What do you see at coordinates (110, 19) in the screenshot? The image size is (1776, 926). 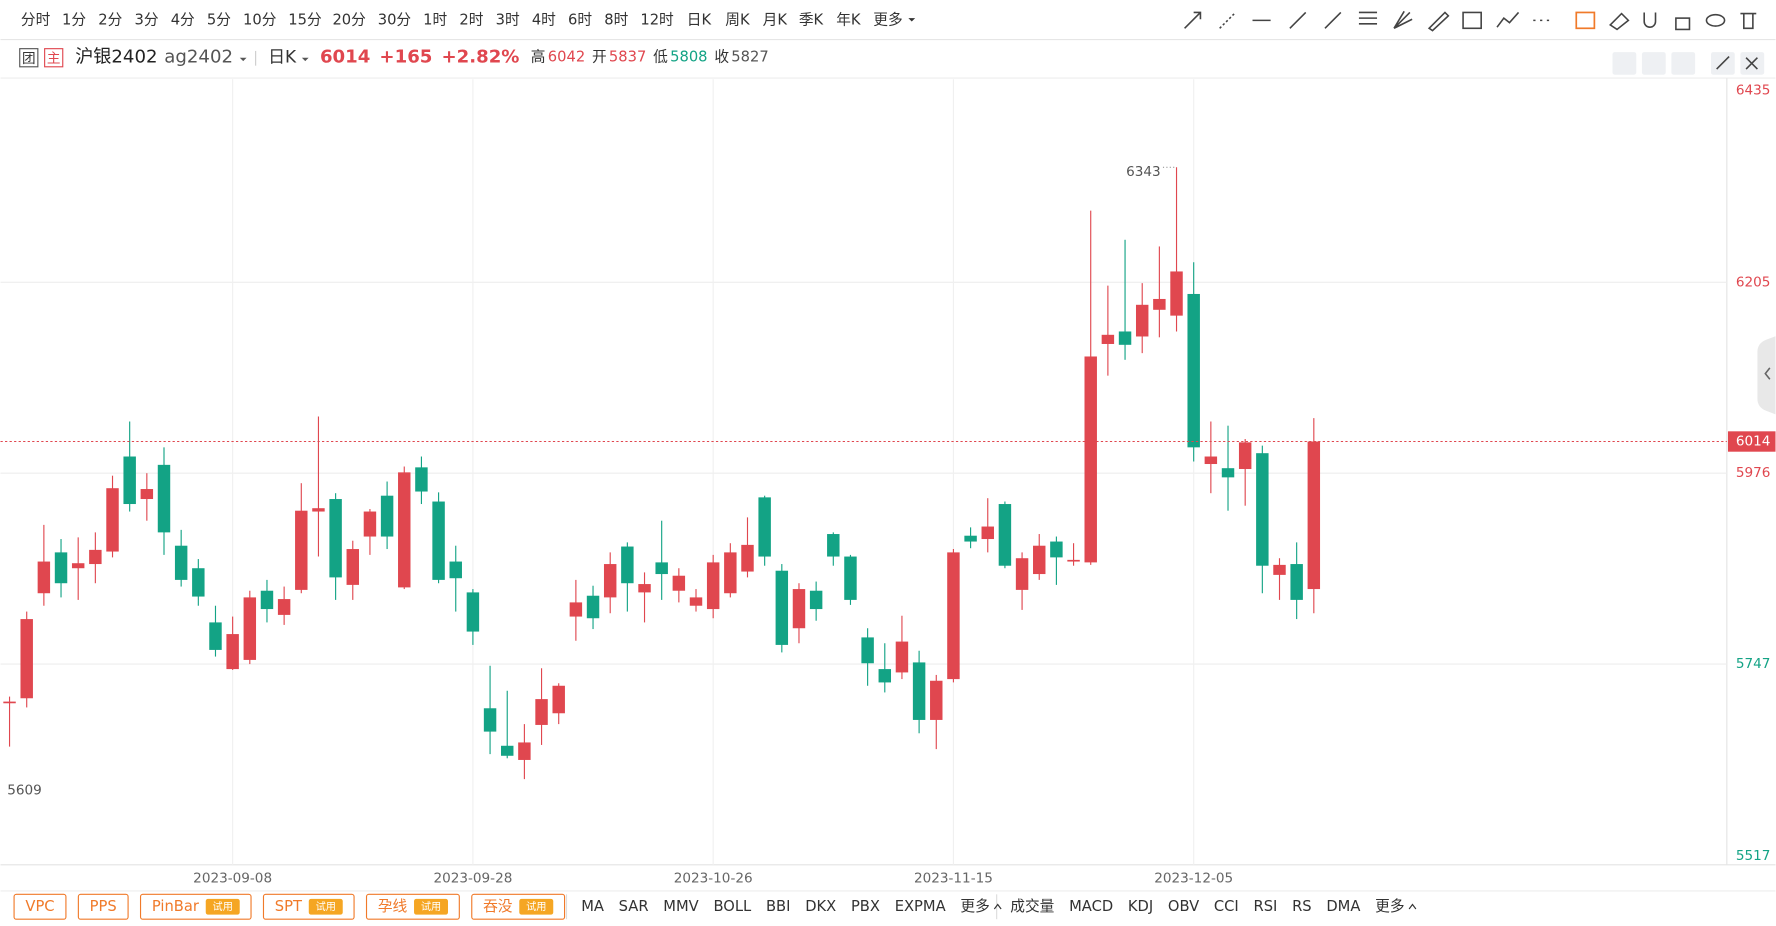 I see `period-tab: 2分` at bounding box center [110, 19].